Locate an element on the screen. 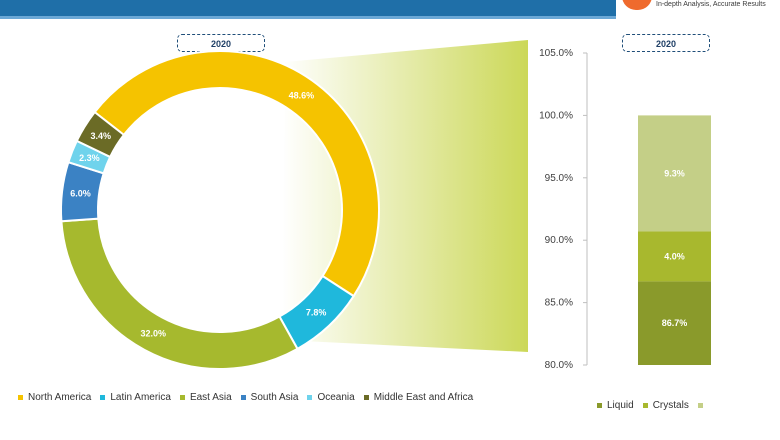 The height and width of the screenshot is (440, 780). legend-label: South Asia is located at coordinates (274, 397).